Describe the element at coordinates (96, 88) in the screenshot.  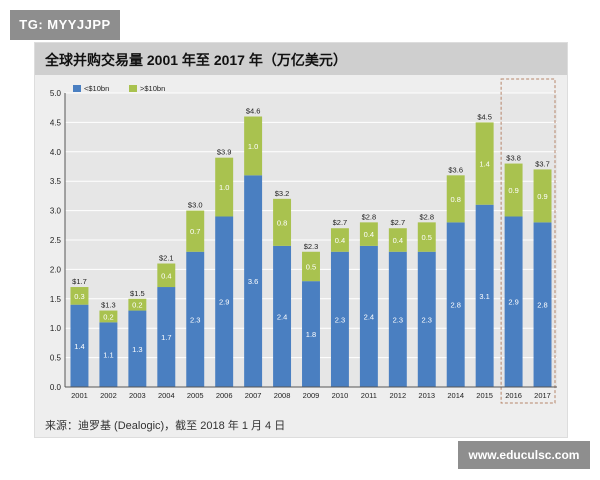
I see `legend-label: <$10bn` at that location.